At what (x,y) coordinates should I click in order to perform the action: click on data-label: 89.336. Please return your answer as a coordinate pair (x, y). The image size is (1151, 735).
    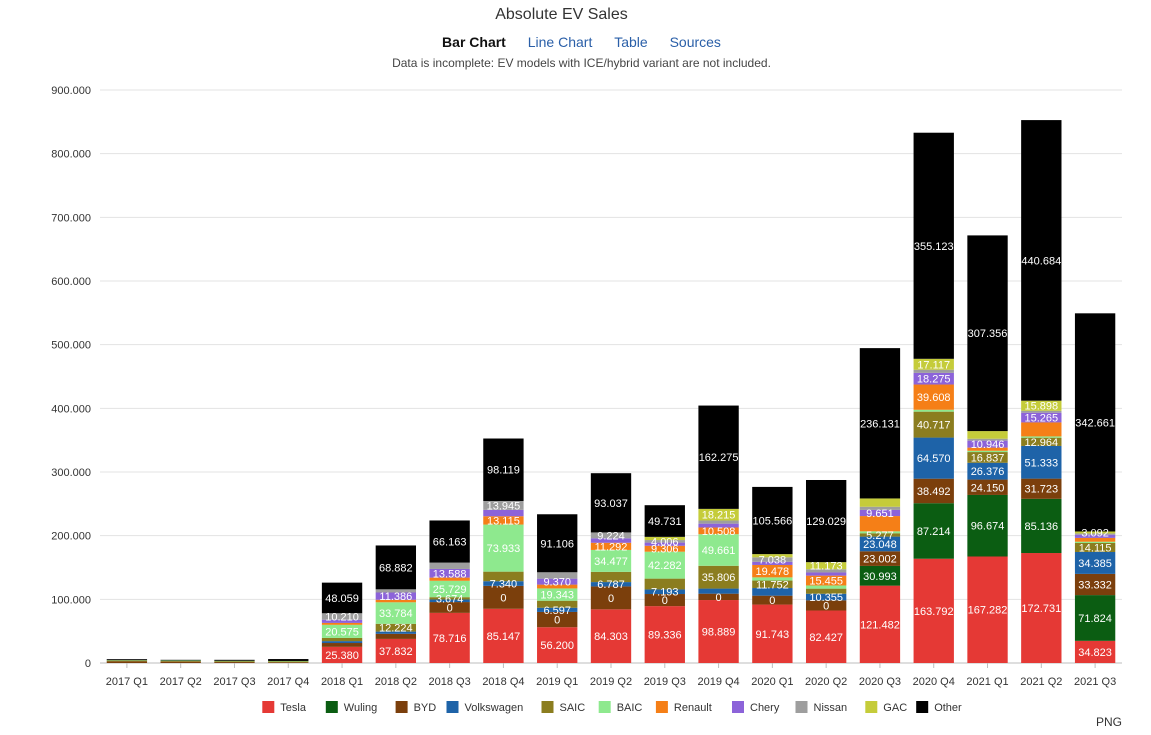
    Looking at the image, I should click on (665, 636).